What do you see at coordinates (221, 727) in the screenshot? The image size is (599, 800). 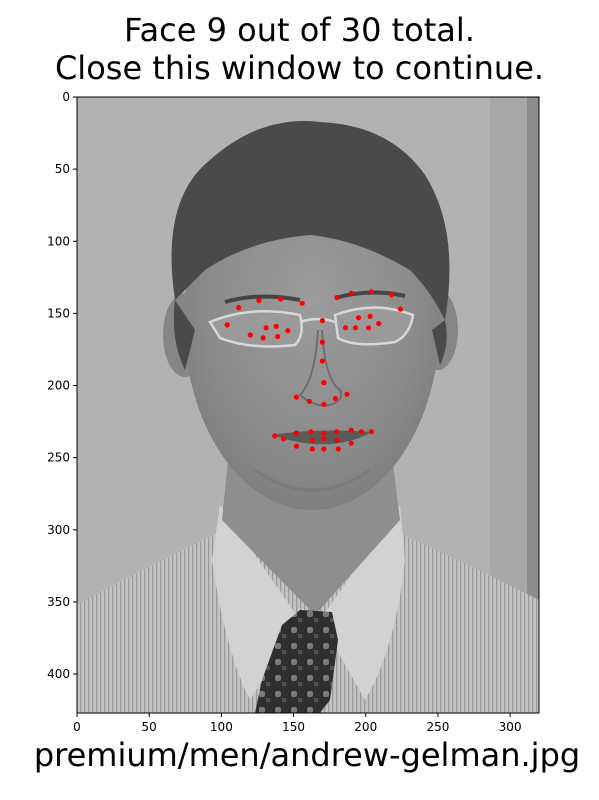 I see `x-tick-label: 100` at bounding box center [221, 727].